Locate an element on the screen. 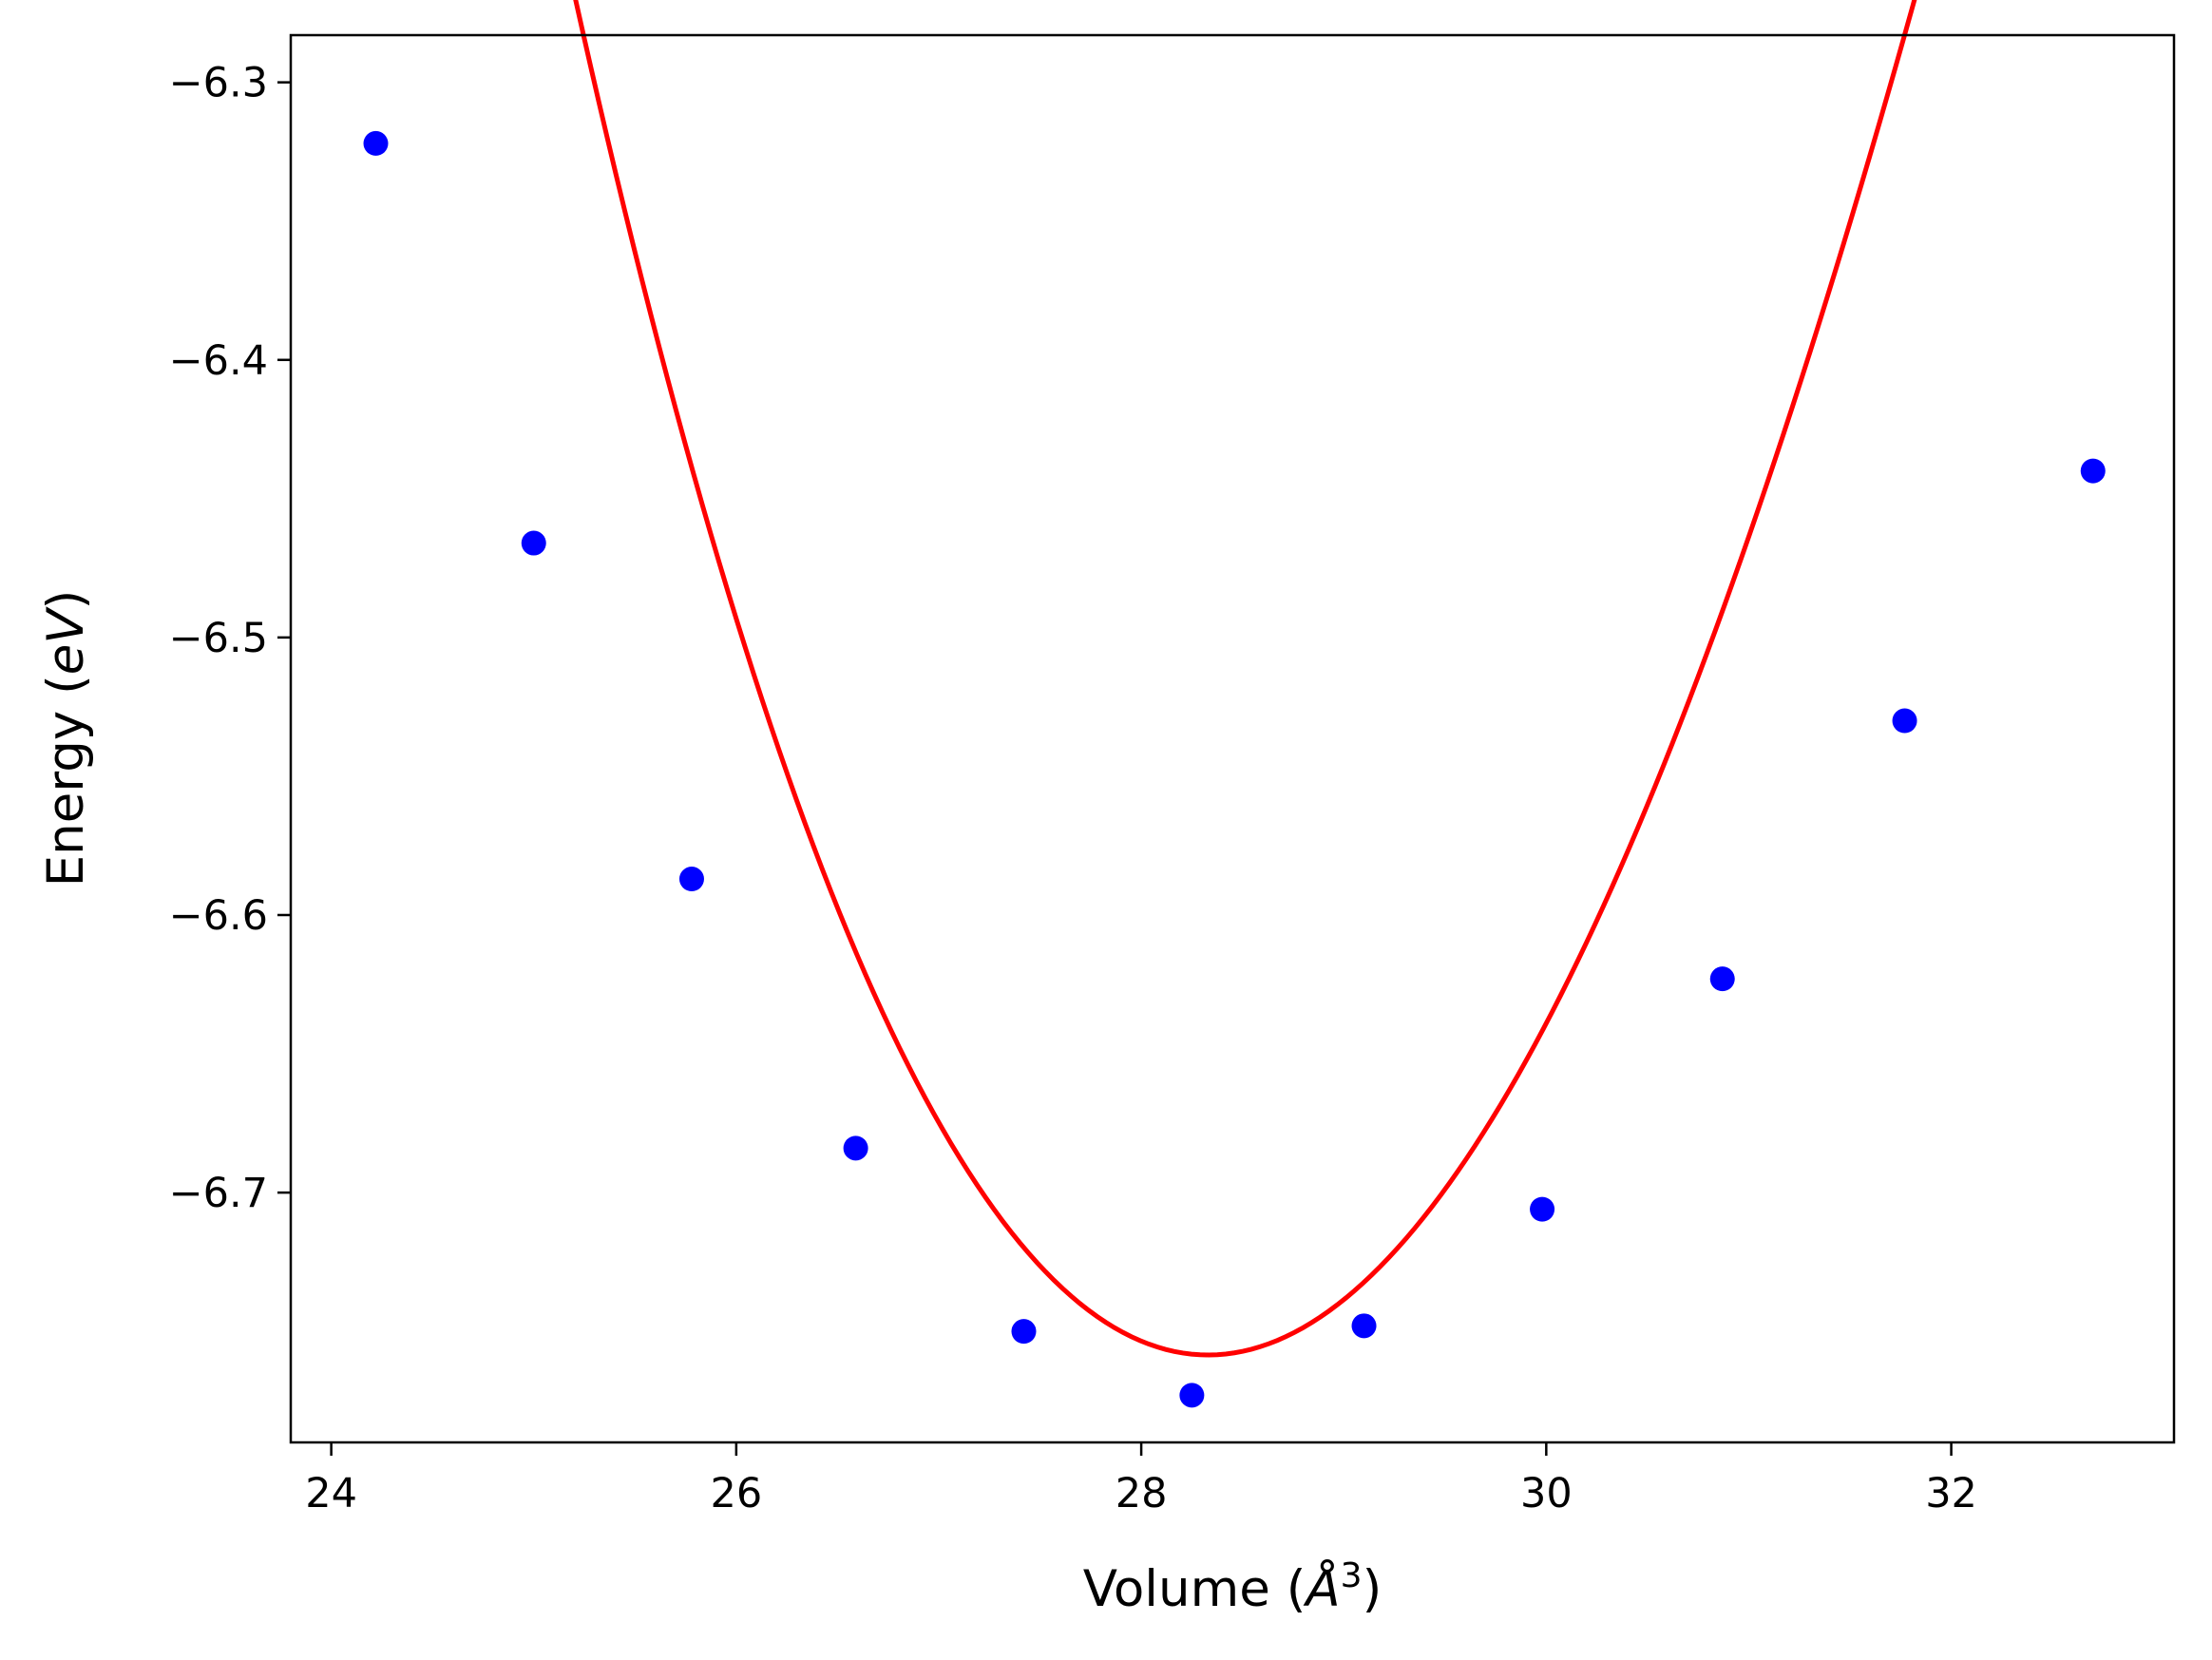 The height and width of the screenshot is (1660, 2212). x-tick-label: 28 is located at coordinates (1142, 1493).